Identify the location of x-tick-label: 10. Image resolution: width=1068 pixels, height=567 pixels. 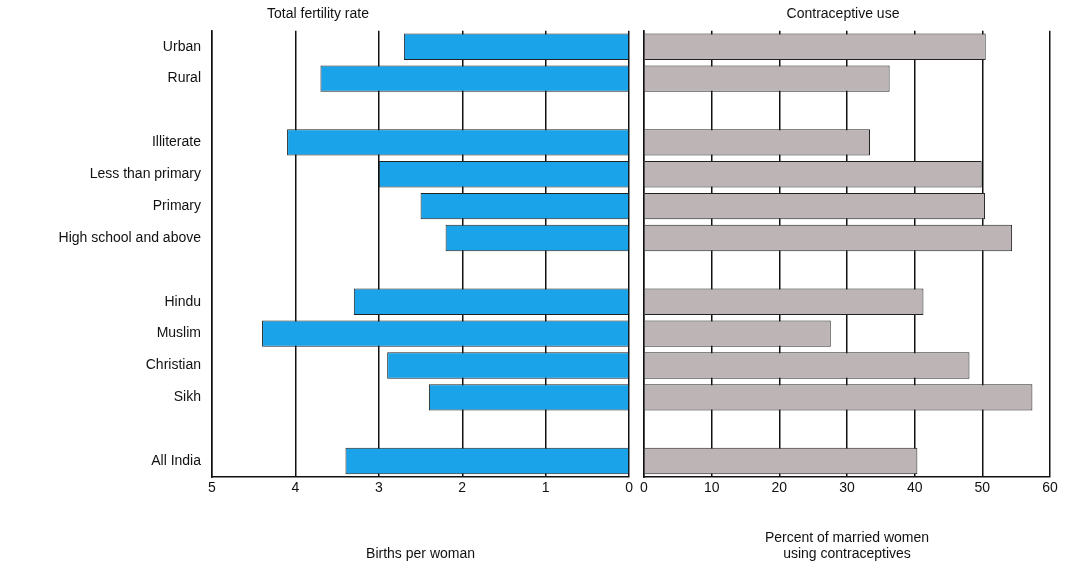
(711, 487).